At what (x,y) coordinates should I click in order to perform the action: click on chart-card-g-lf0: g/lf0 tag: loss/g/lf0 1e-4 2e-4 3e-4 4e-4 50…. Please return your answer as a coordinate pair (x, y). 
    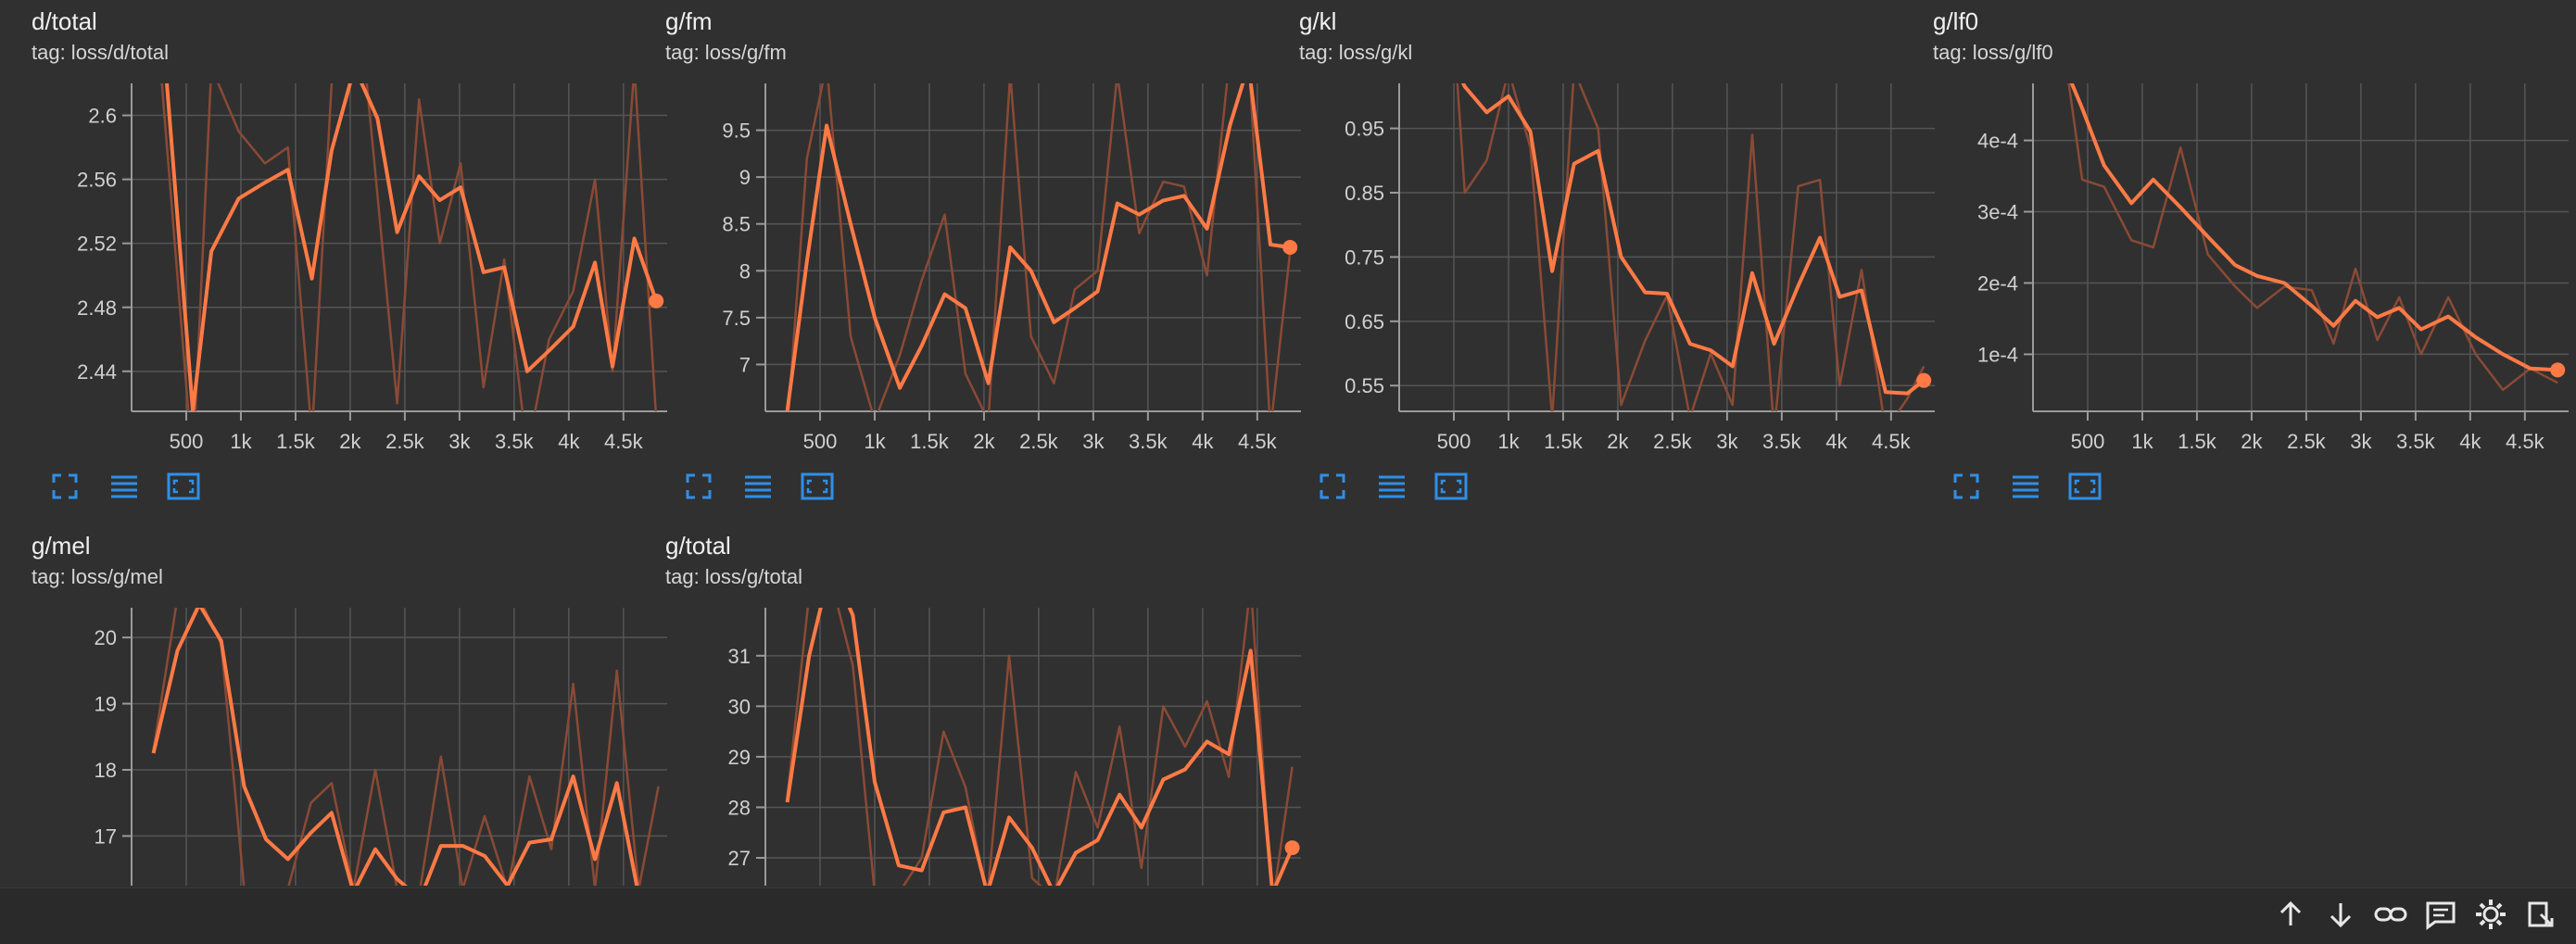
    Looking at the image, I should click on (2251, 257).